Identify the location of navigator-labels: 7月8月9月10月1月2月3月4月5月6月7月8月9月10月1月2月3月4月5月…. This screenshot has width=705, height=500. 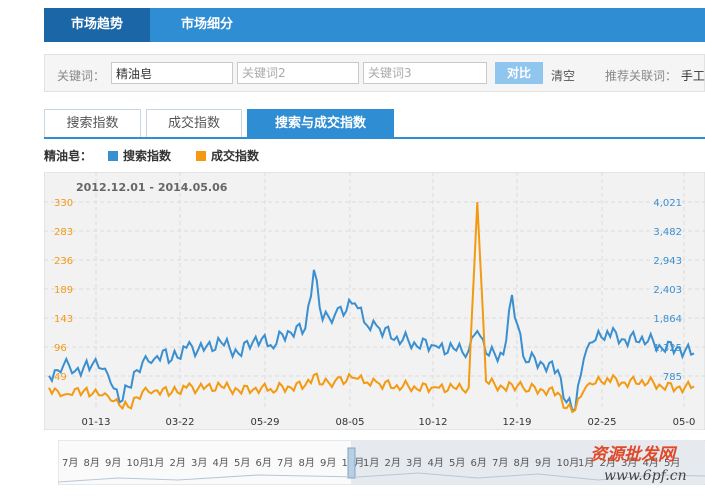
(371, 463).